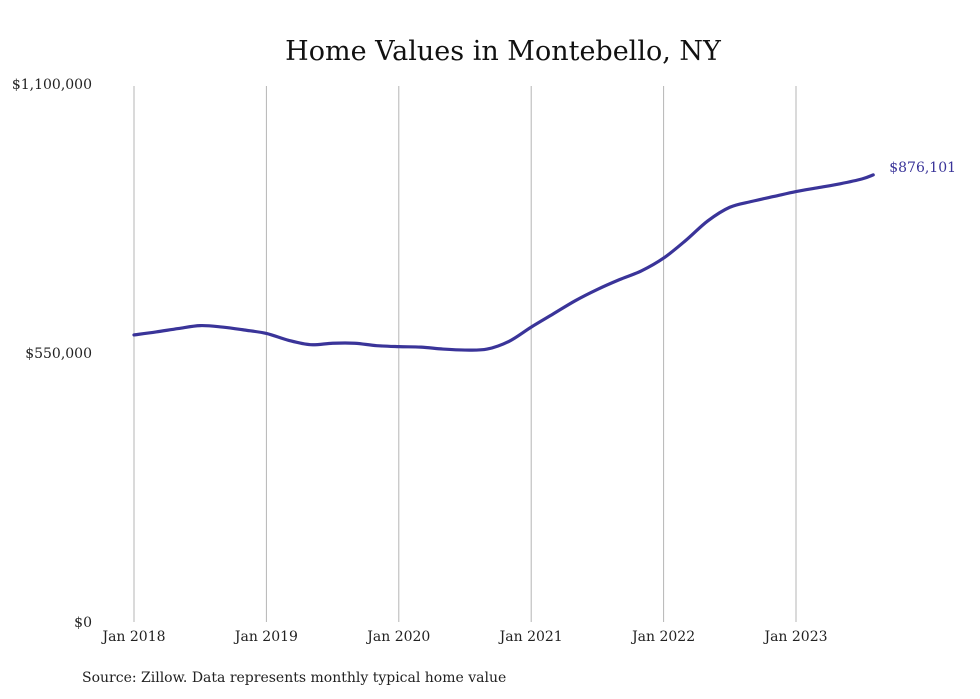 The height and width of the screenshot is (699, 980). What do you see at coordinates (922, 168) in the screenshot?
I see `end-value-label: $876,101` at bounding box center [922, 168].